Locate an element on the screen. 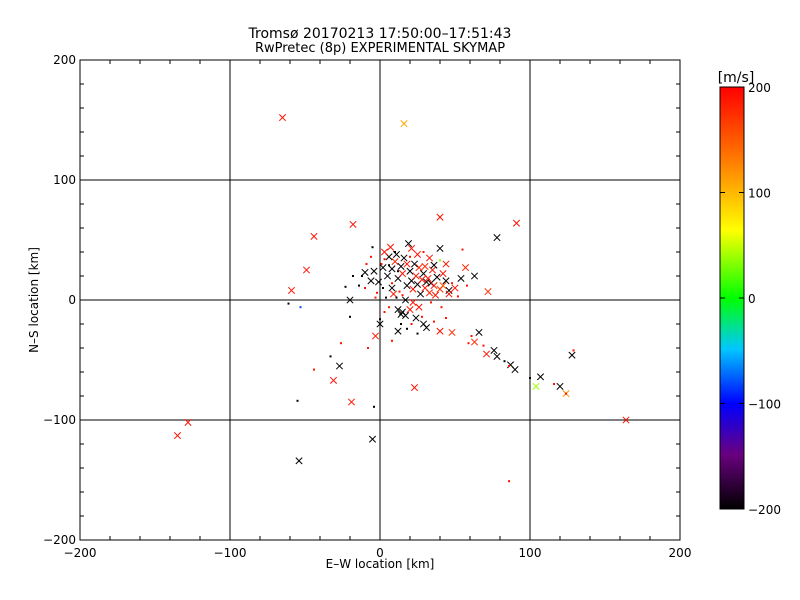 The height and width of the screenshot is (600, 800). y-tick-label: 200 is located at coordinates (64, 60).